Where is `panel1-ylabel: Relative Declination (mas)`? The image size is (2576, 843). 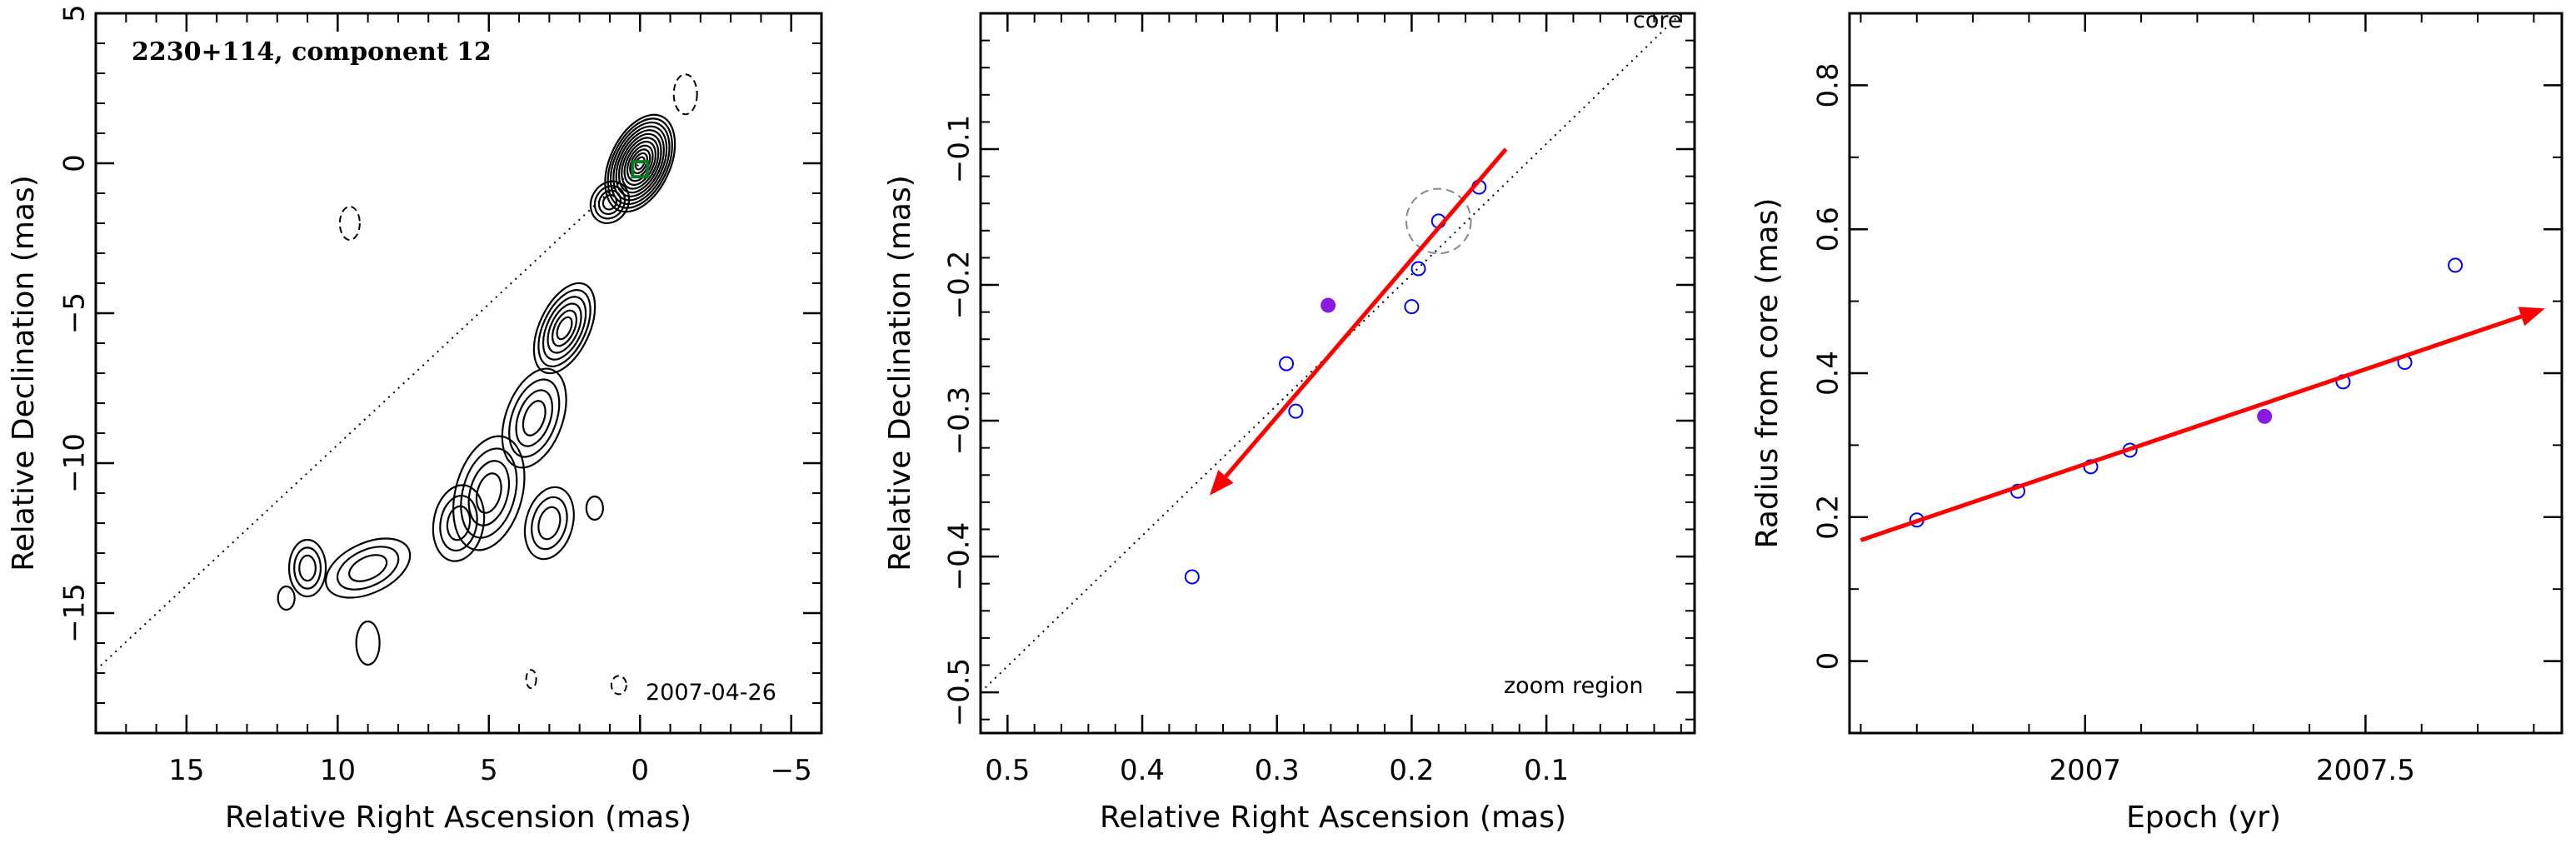
panel1-ylabel: Relative Declination (mas) is located at coordinates (24, 373).